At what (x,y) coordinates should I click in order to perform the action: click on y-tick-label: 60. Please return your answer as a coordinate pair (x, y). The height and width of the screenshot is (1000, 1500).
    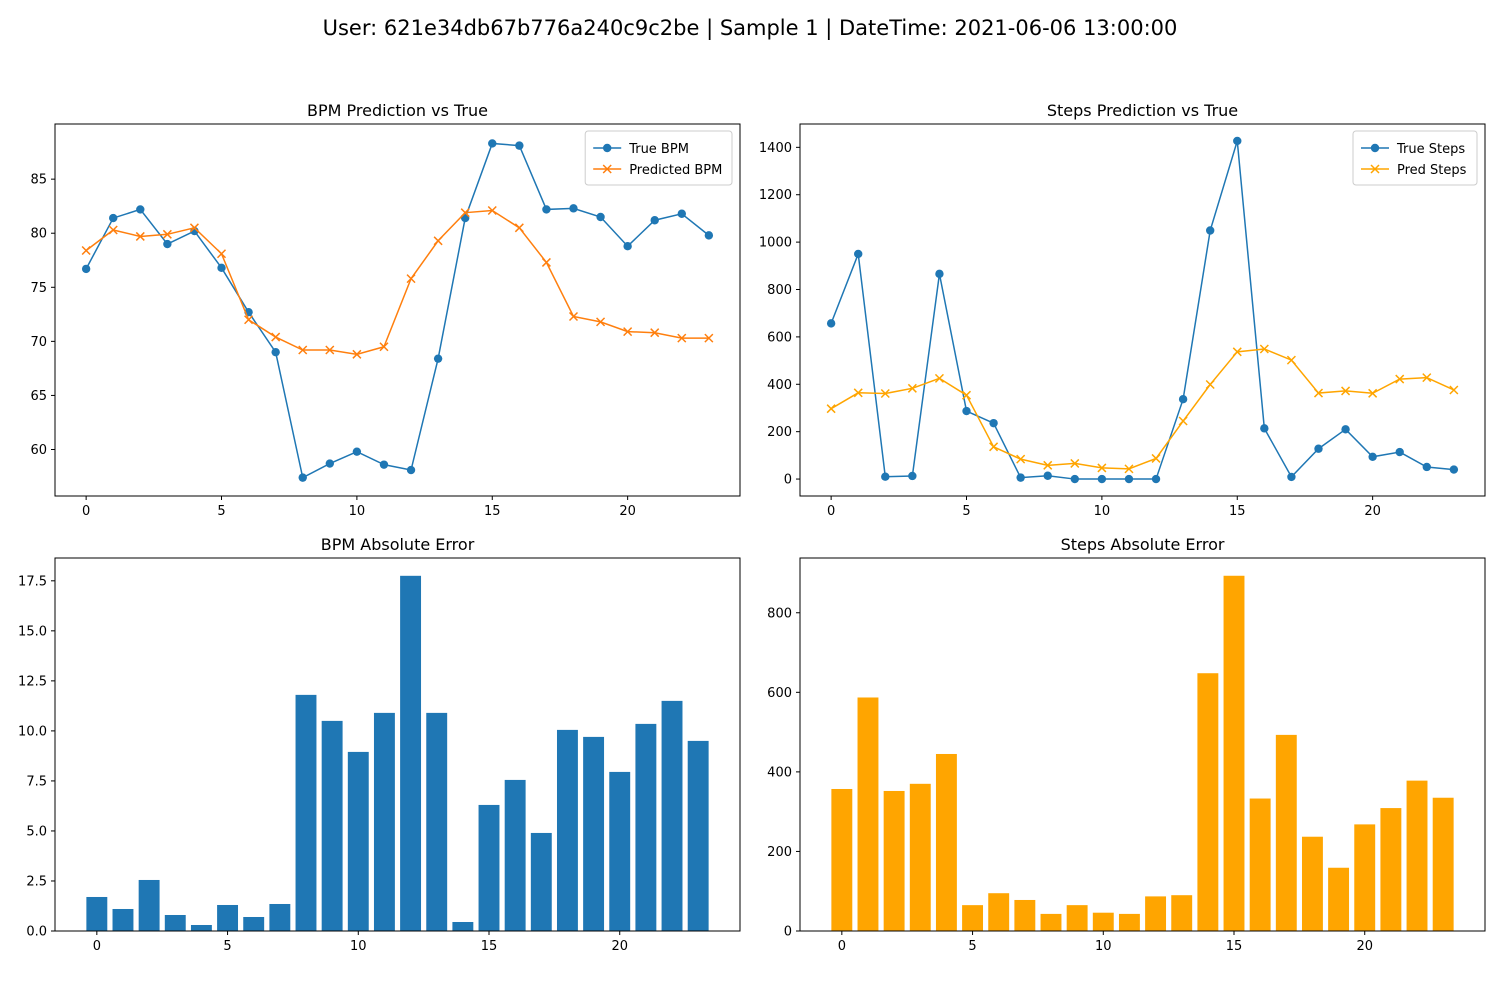
    Looking at the image, I should click on (38, 450).